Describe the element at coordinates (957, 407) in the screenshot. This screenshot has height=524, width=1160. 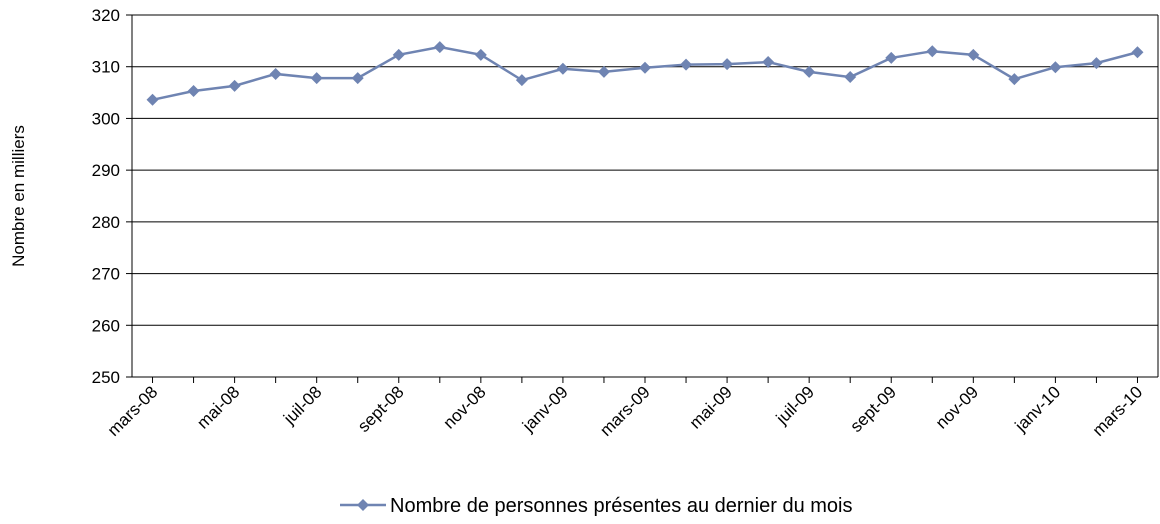
I see `x-tick-label: nov-09` at that location.